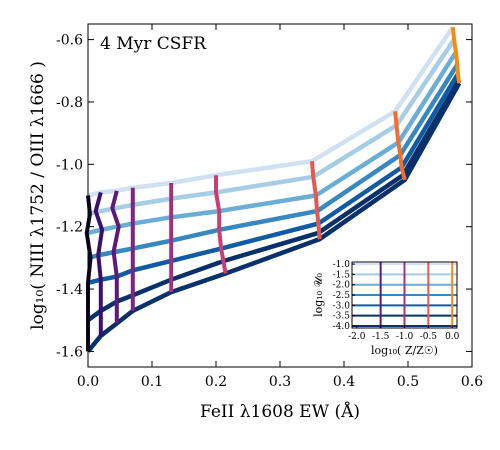 The width and height of the screenshot is (500, 450). What do you see at coordinates (429, 337) in the screenshot?
I see `inset-x-tick-label: -0.5` at bounding box center [429, 337].